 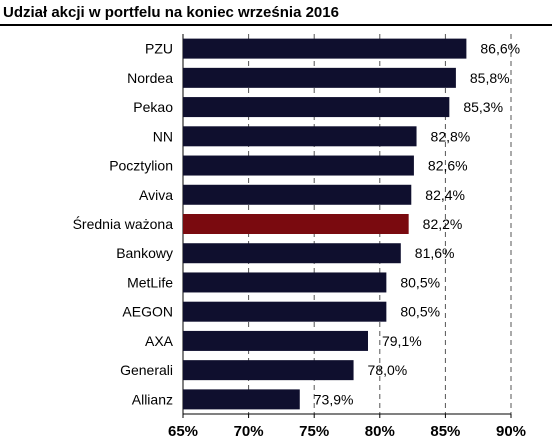 I want to click on value-label-4: 82,8%, so click(x=451, y=136).